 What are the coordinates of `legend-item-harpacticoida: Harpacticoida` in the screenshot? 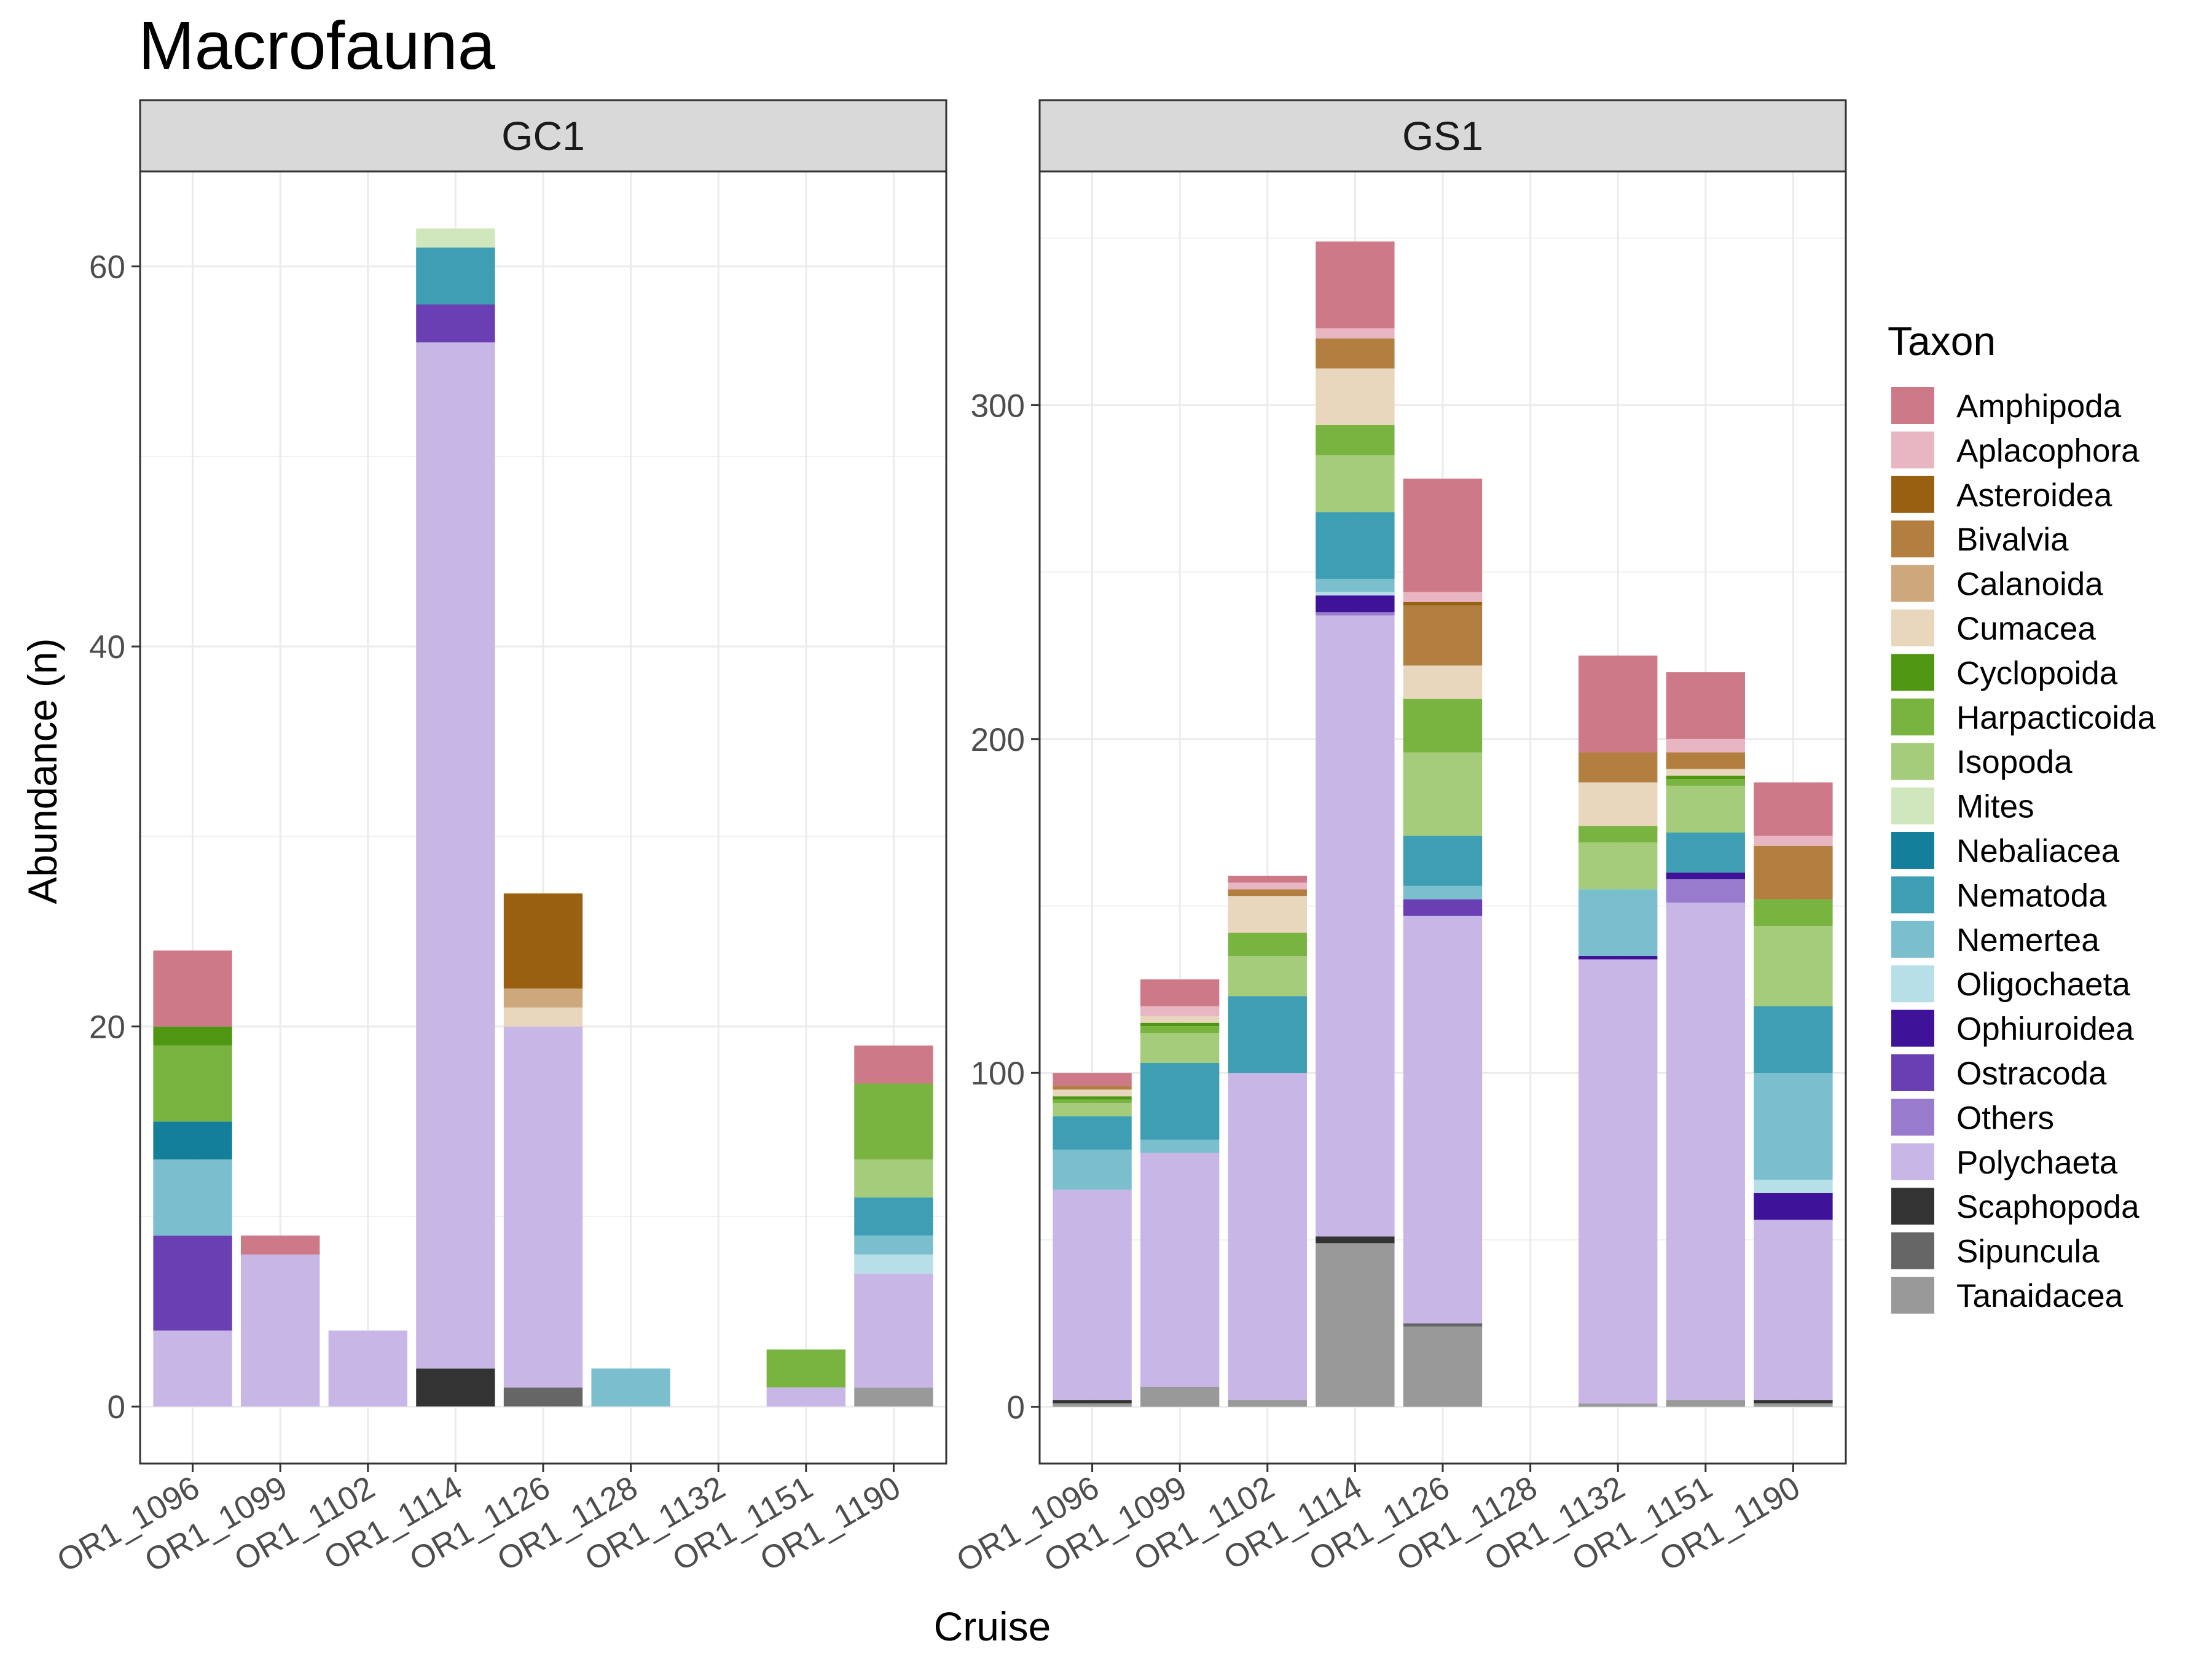 It's located at (2023, 718).